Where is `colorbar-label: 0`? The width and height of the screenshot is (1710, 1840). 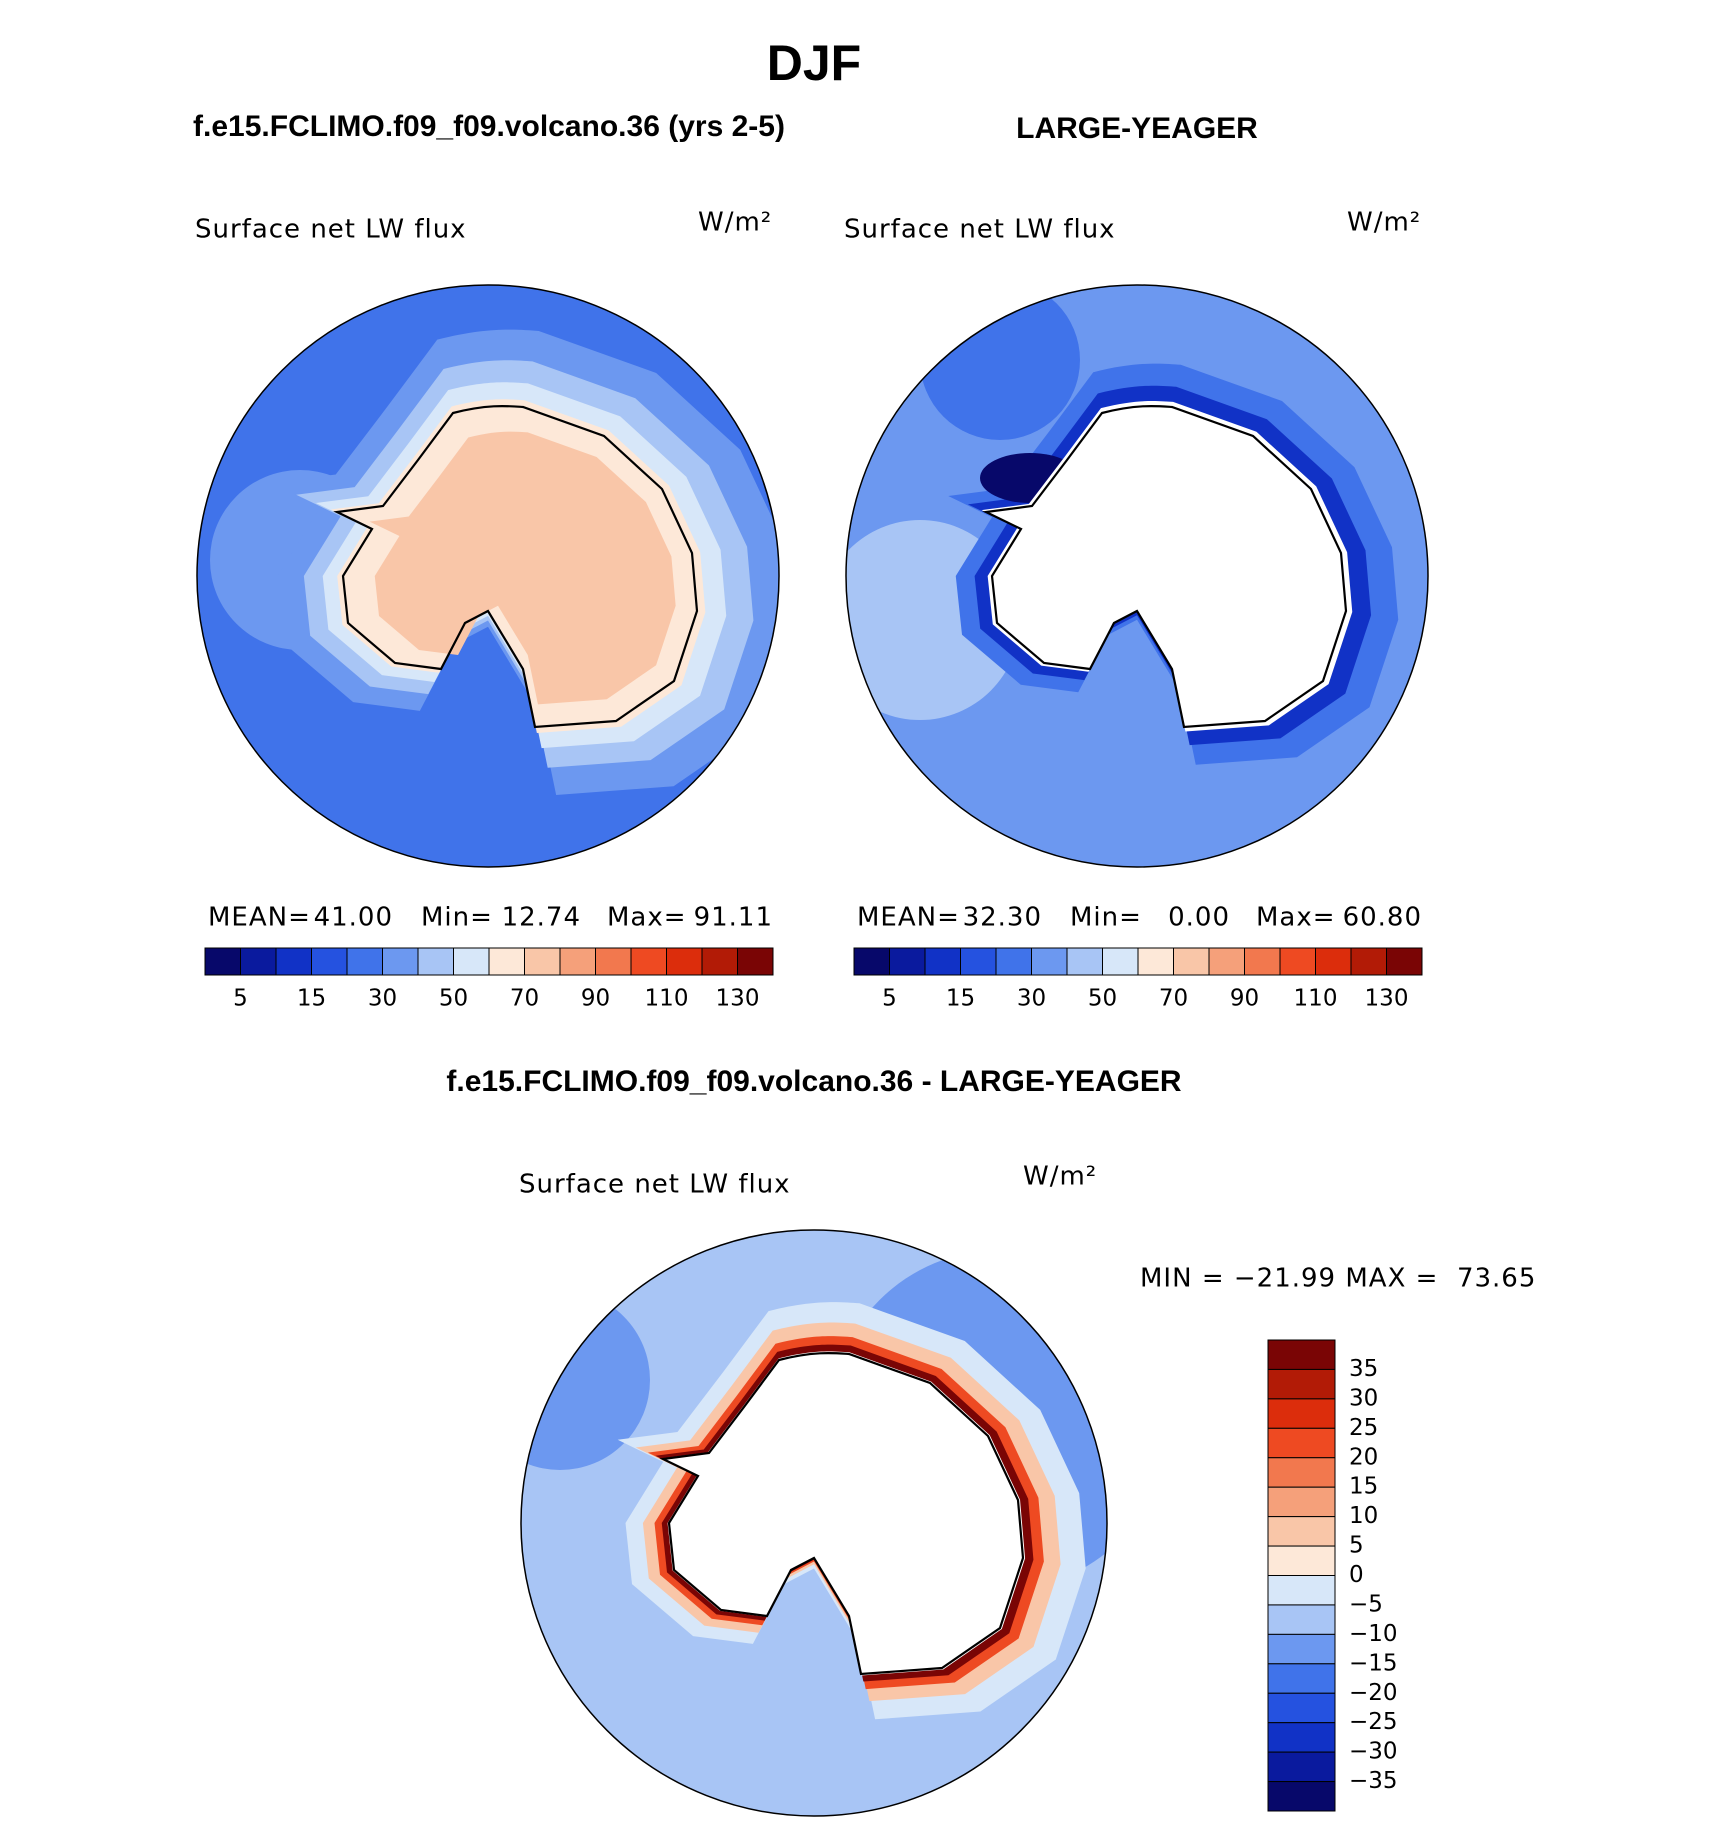 colorbar-label: 0 is located at coordinates (1356, 1575).